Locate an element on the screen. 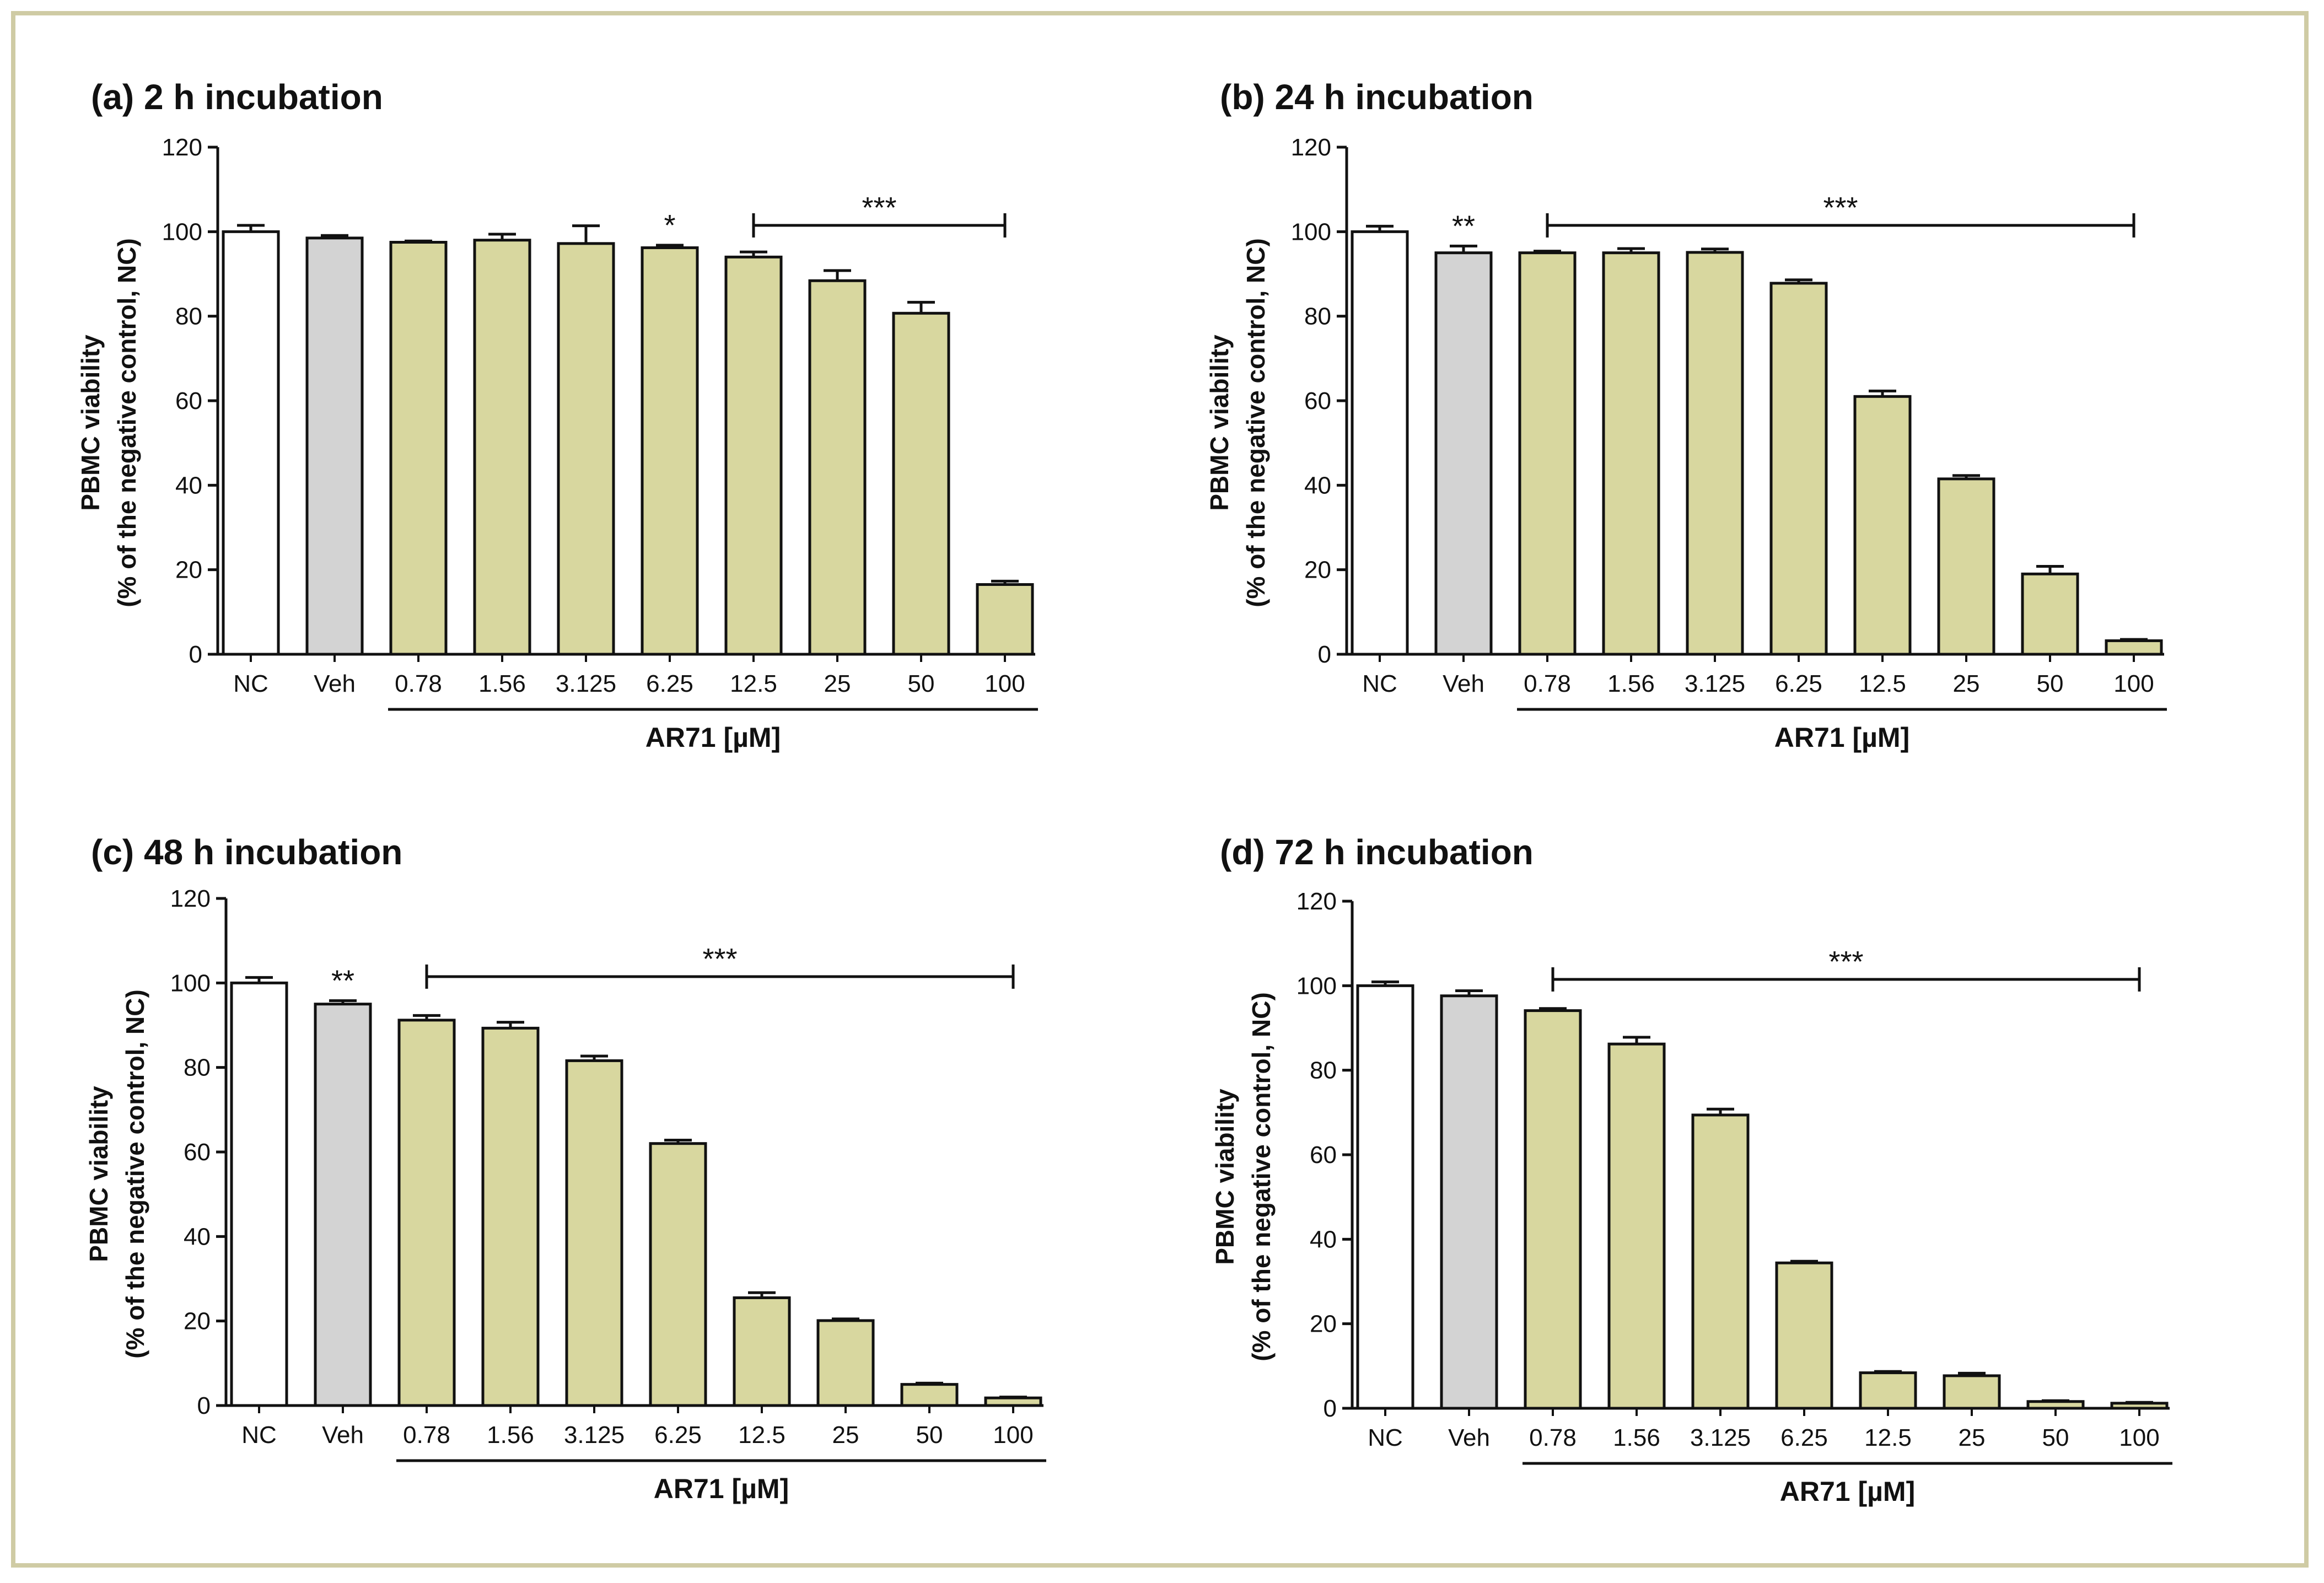  x-tick-label: 12.5 is located at coordinates (1882, 683).